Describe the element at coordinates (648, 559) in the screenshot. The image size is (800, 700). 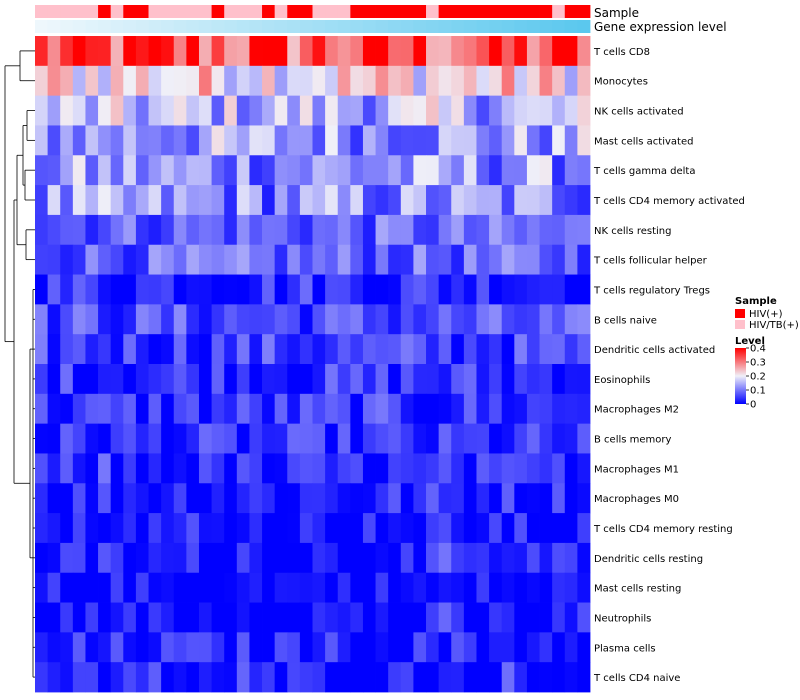
I see `row-label: Dendritic cells resting` at that location.